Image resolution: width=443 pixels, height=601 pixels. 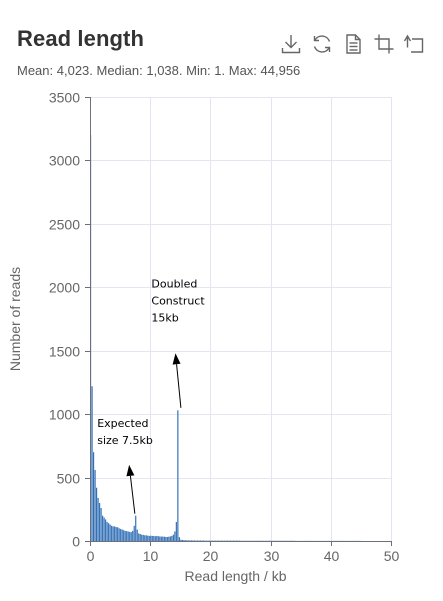 What do you see at coordinates (64, 415) in the screenshot?
I see `y-tick-label: 1000` at bounding box center [64, 415].